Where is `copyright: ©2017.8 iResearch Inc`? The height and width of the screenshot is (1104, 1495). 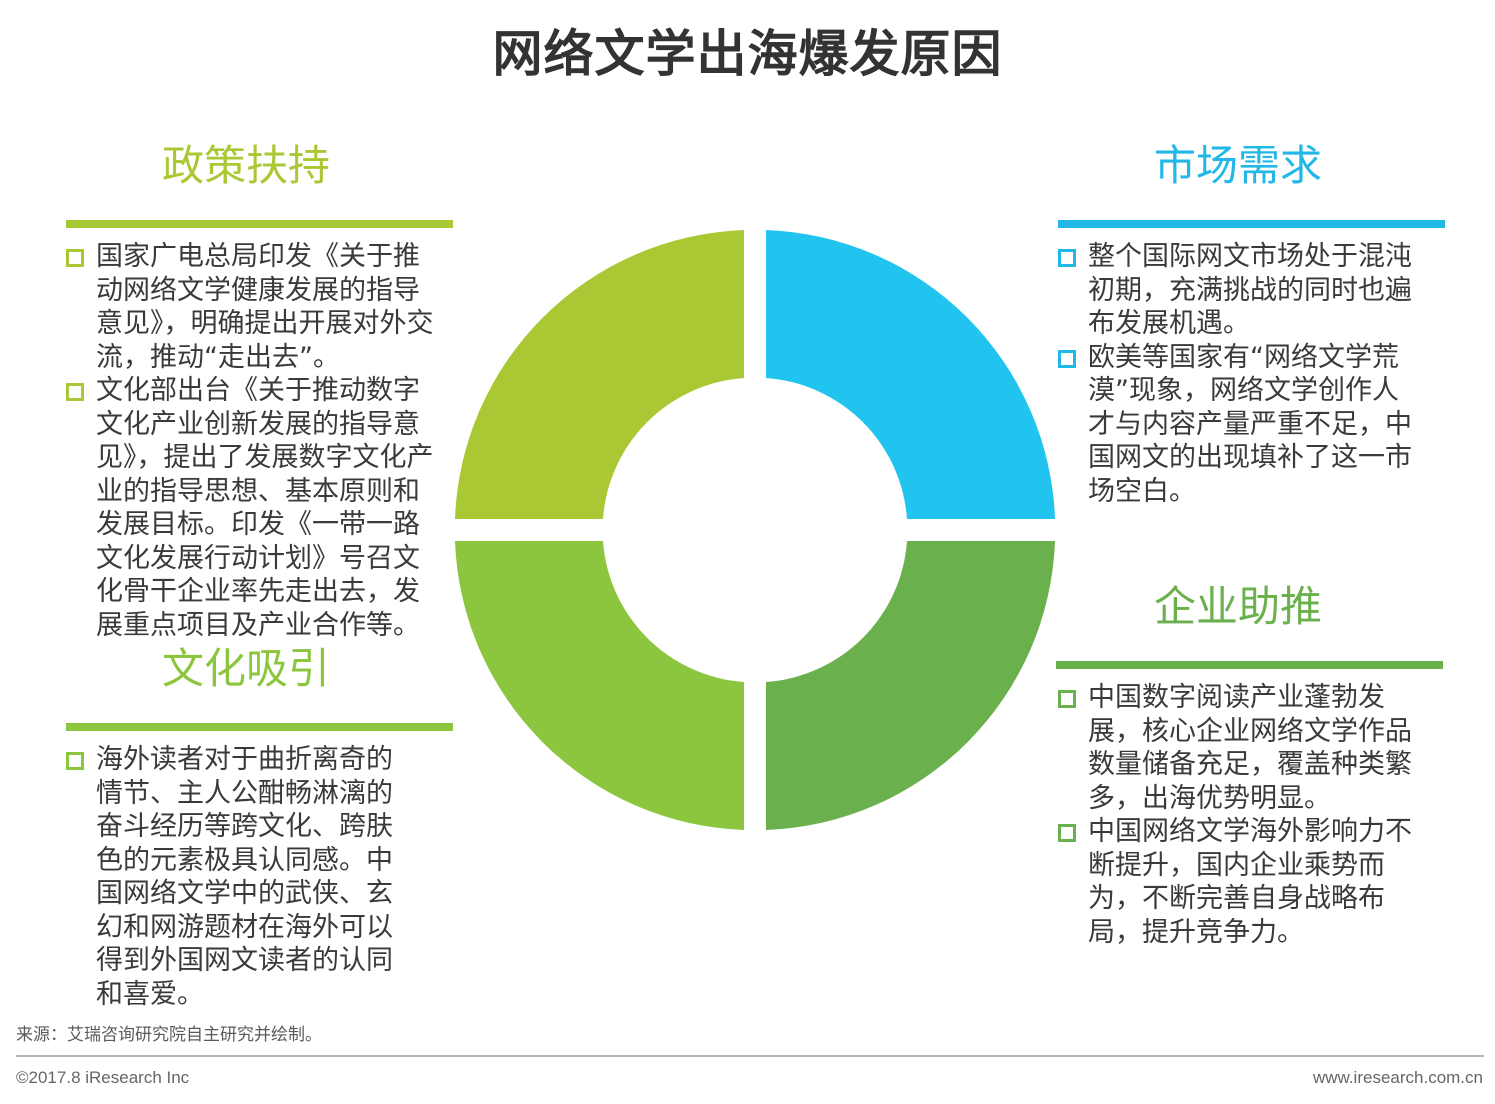
copyright: ©2017.8 iResearch Inc is located at coordinates (103, 1077).